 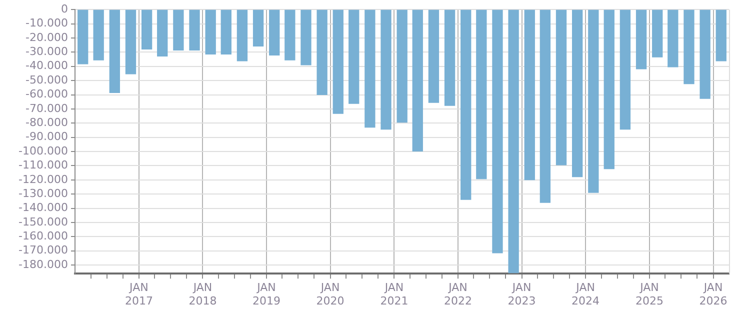 What do you see at coordinates (586, 294) in the screenshot?
I see `x-tick-label: JAN 2024` at bounding box center [586, 294].